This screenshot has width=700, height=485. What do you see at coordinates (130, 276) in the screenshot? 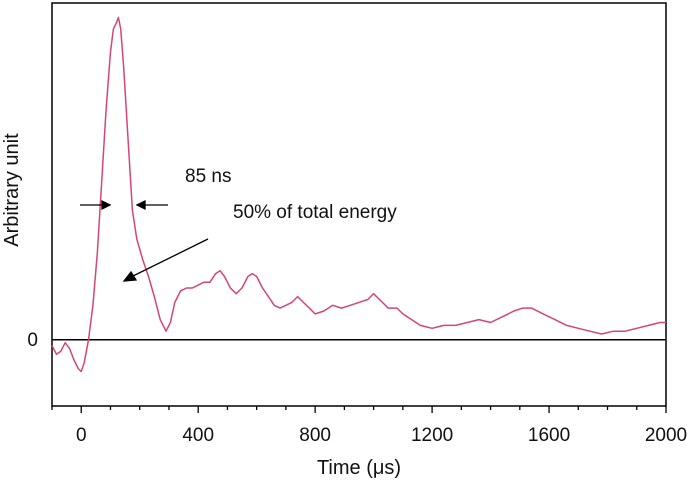
I see `energy-arrow-head` at bounding box center [130, 276].